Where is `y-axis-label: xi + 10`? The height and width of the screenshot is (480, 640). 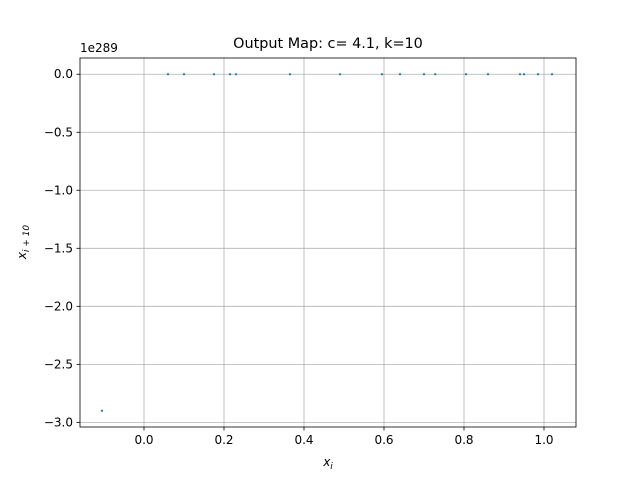
y-axis-label: xi + 10 is located at coordinates (23, 243).